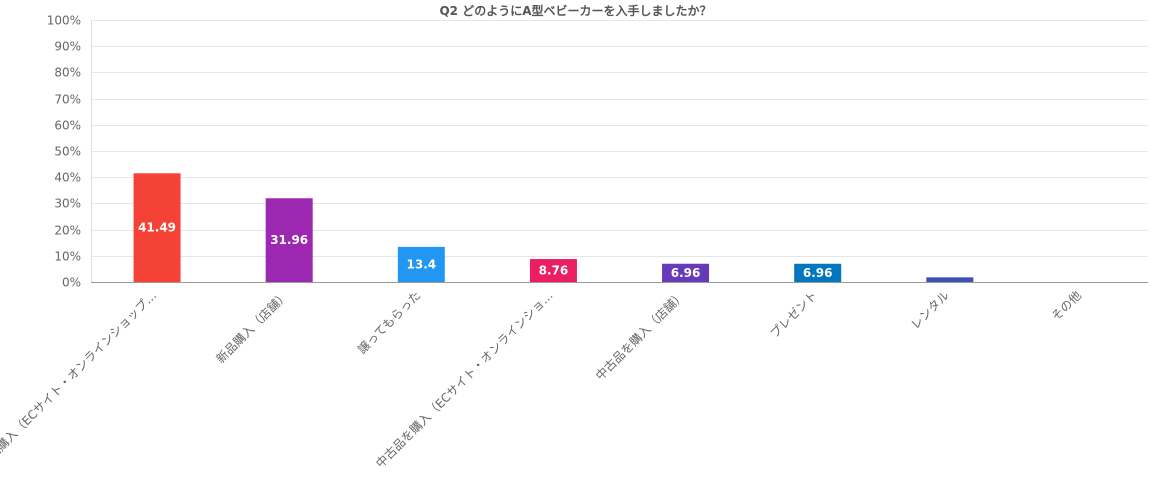  Describe the element at coordinates (793, 314) in the screenshot. I see `x-tick-label: プレゼント` at that location.